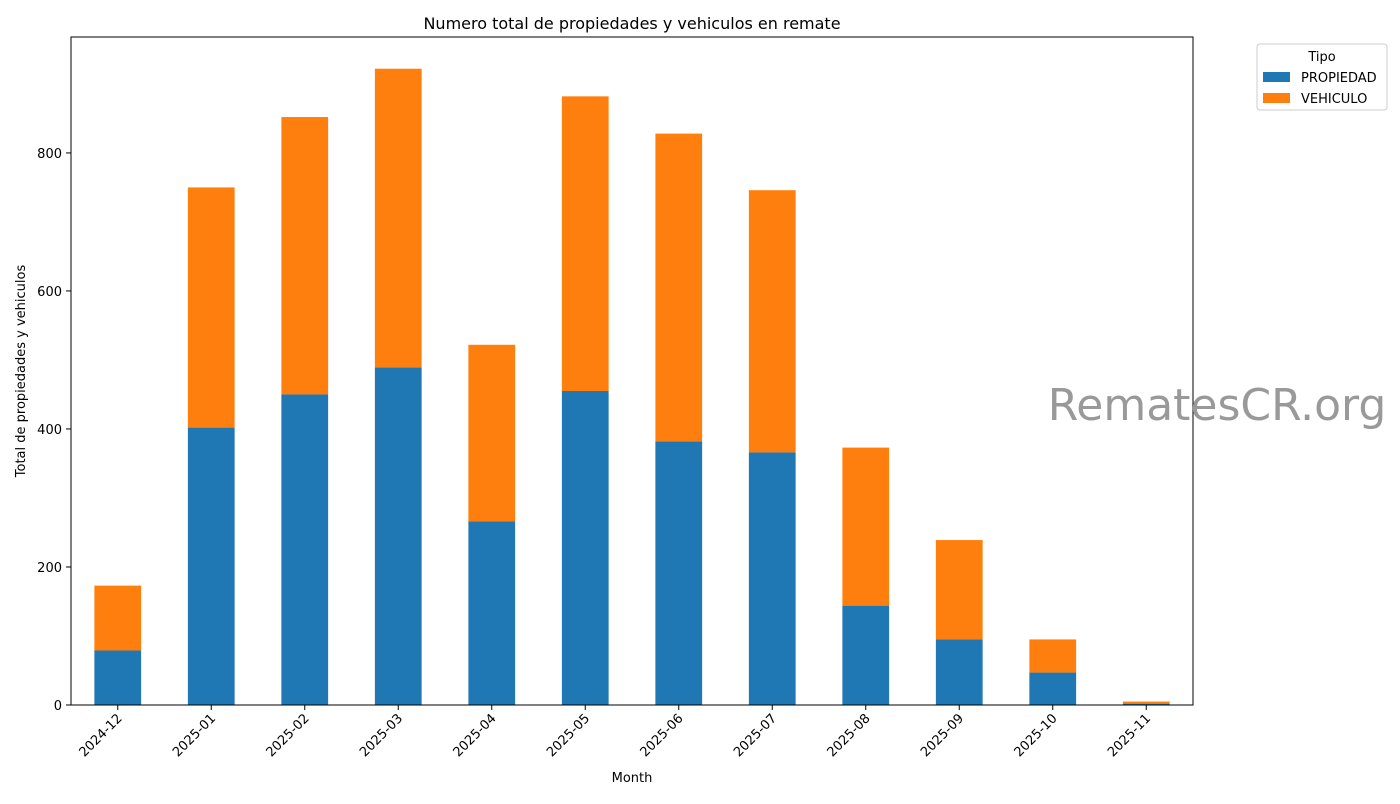 The height and width of the screenshot is (804, 1400). Describe the element at coordinates (755, 735) in the screenshot. I see `x-tick-label: 2025-07` at that location.